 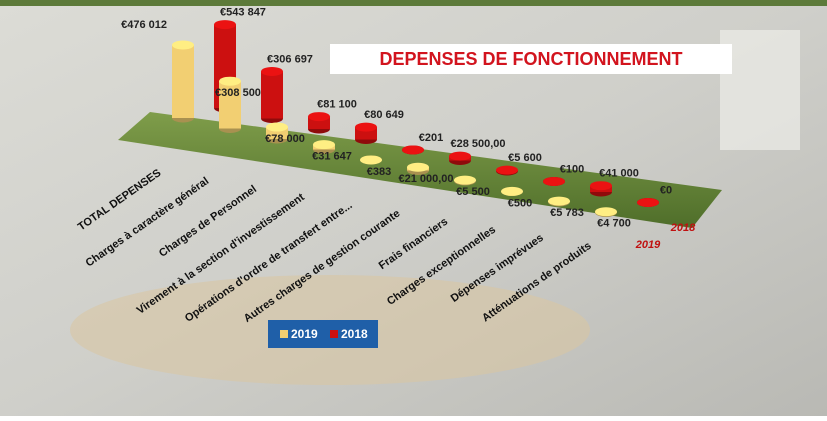 I want to click on value-label: €201, so click(x=431, y=138).